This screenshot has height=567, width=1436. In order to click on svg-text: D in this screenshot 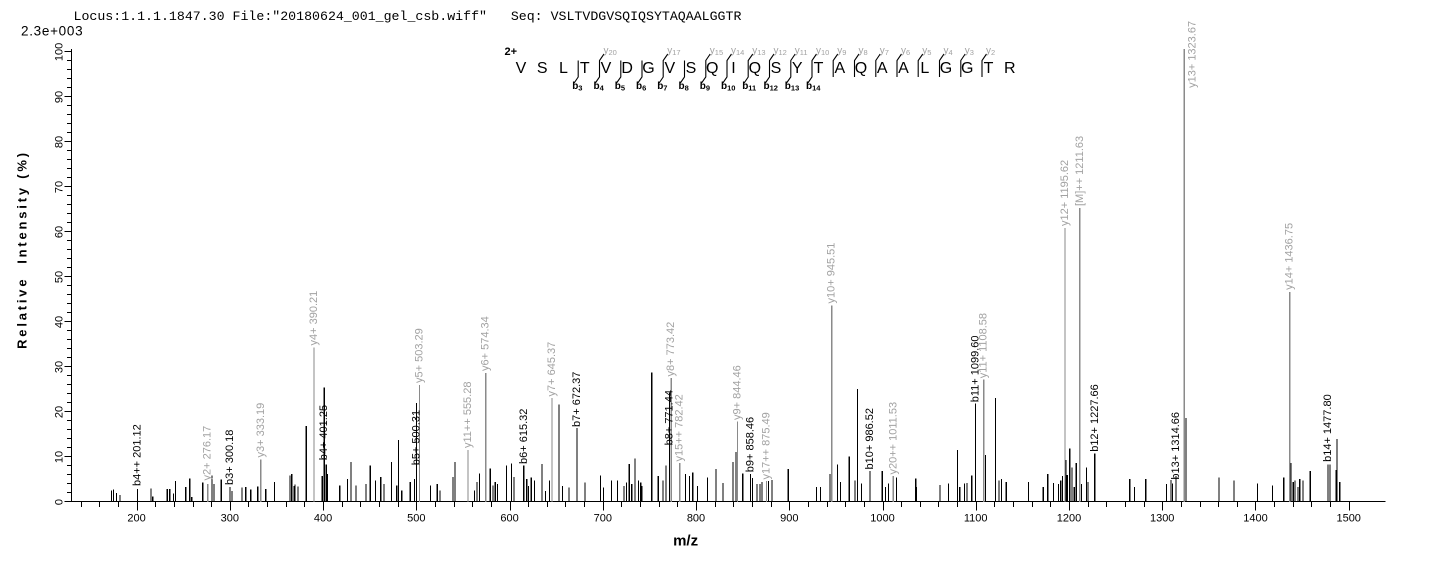, I will do `click(627, 68)`.